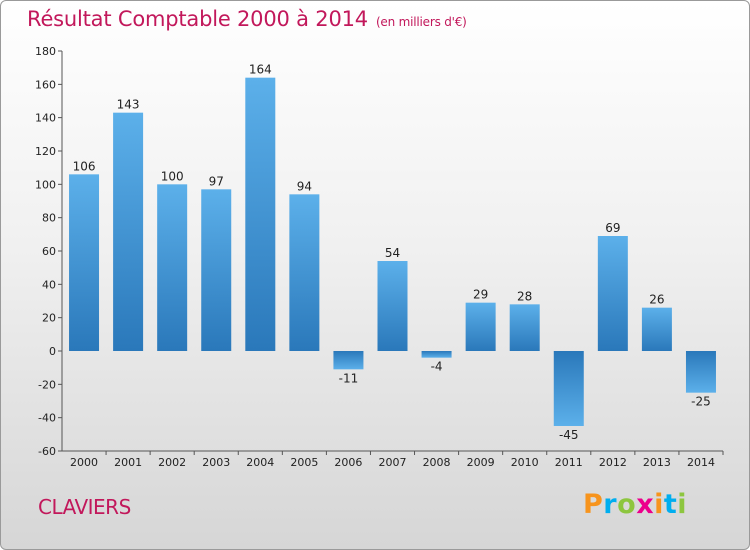  I want to click on x-tick-label: 2007, so click(393, 462).